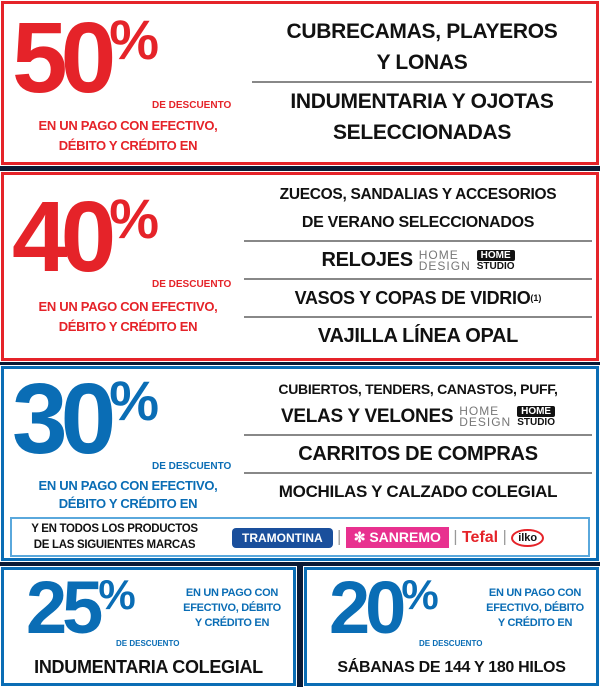 The height and width of the screenshot is (687, 600). I want to click on discount-20: 20%, so click(384, 608).